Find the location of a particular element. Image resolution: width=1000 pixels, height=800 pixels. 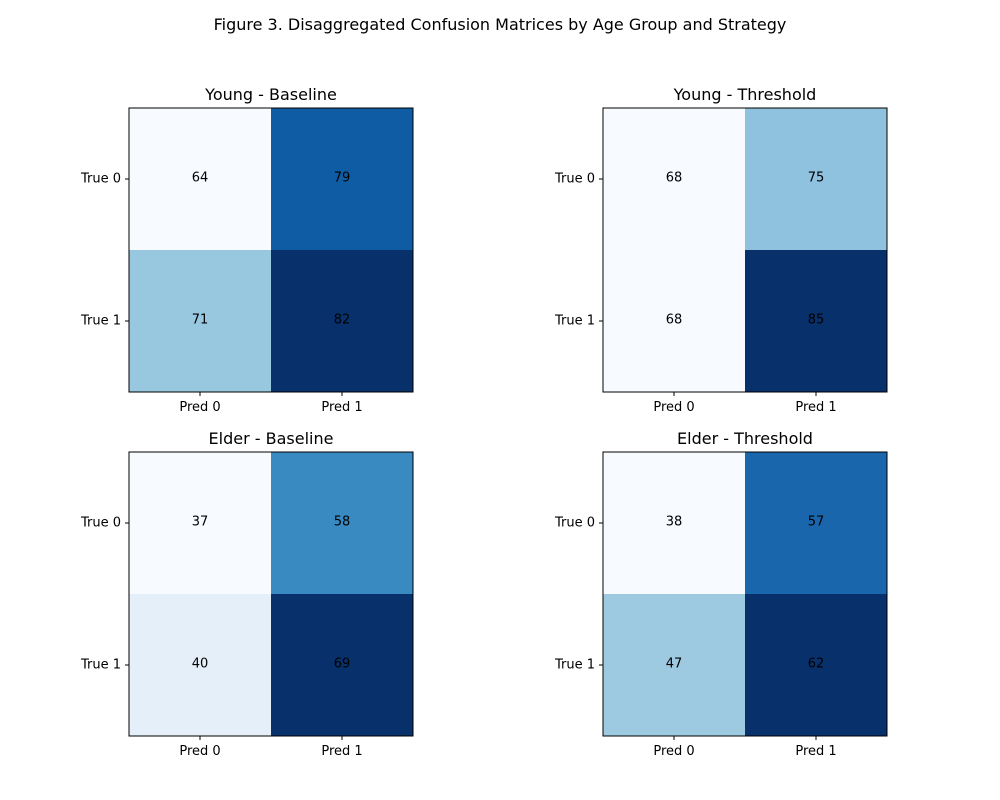

panel-title: Elder - Baseline is located at coordinates (271, 438).